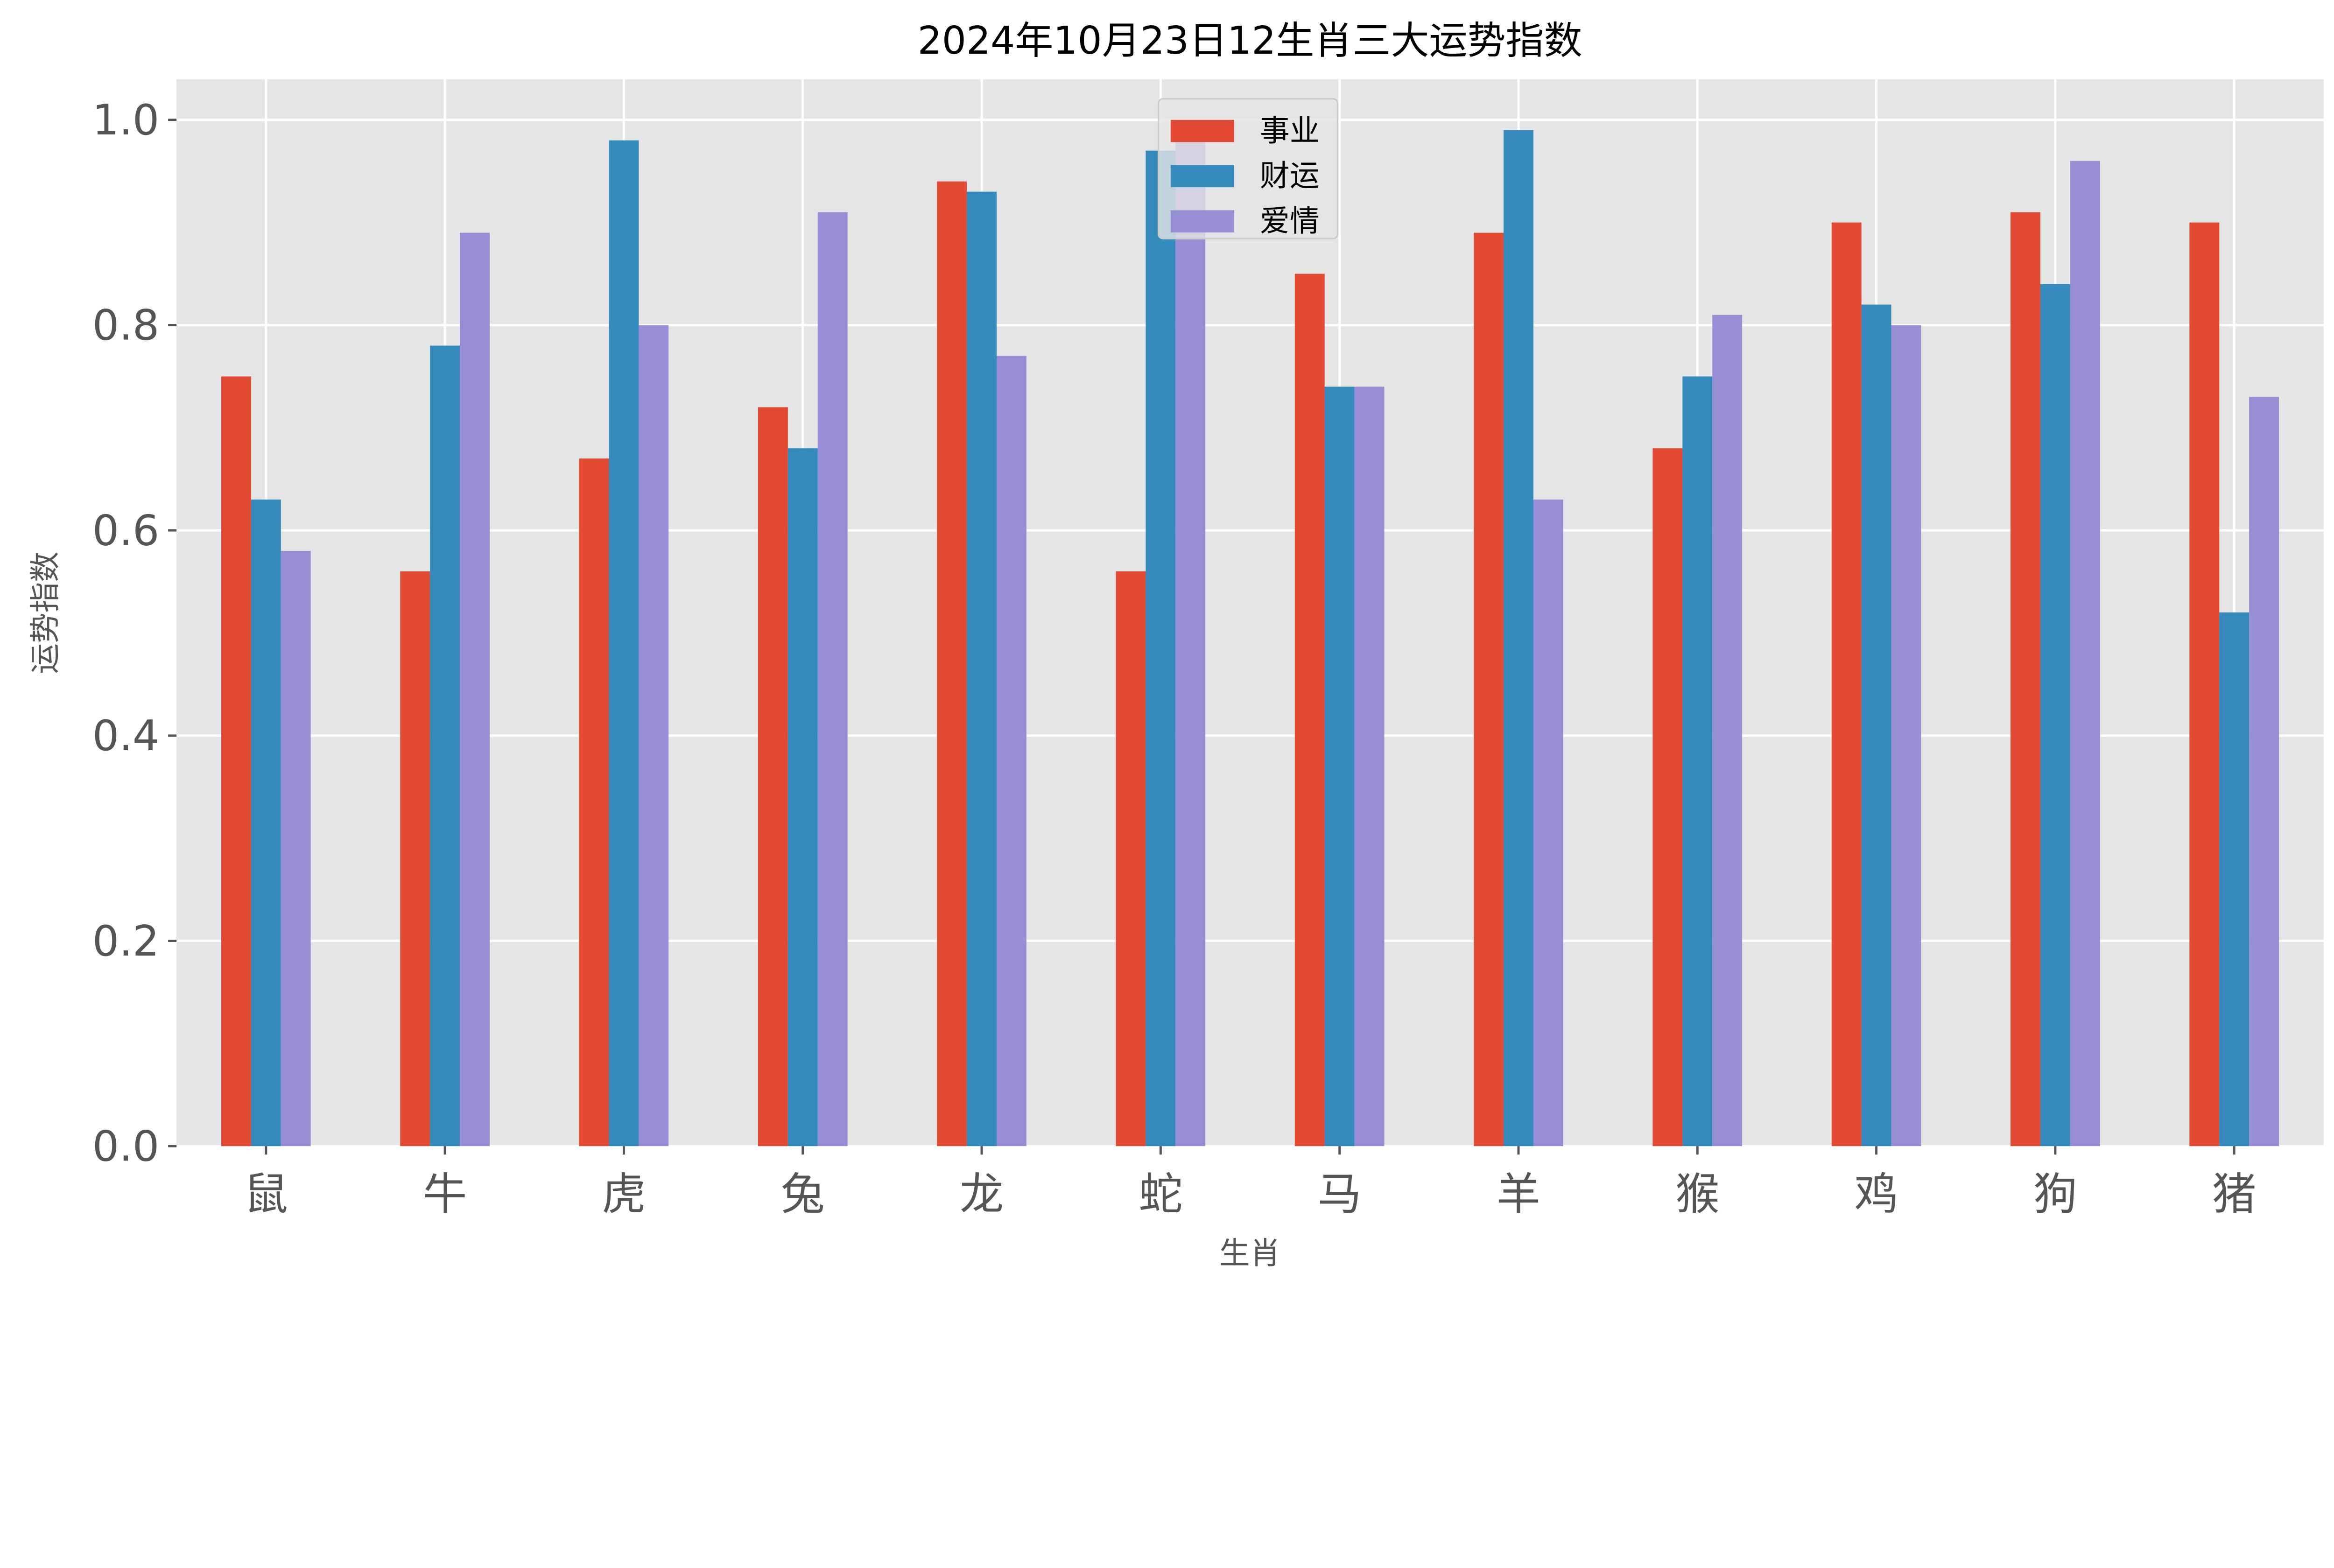 The width and height of the screenshot is (2334, 1568). I want to click on bar-爱情-龙, so click(1011, 751).